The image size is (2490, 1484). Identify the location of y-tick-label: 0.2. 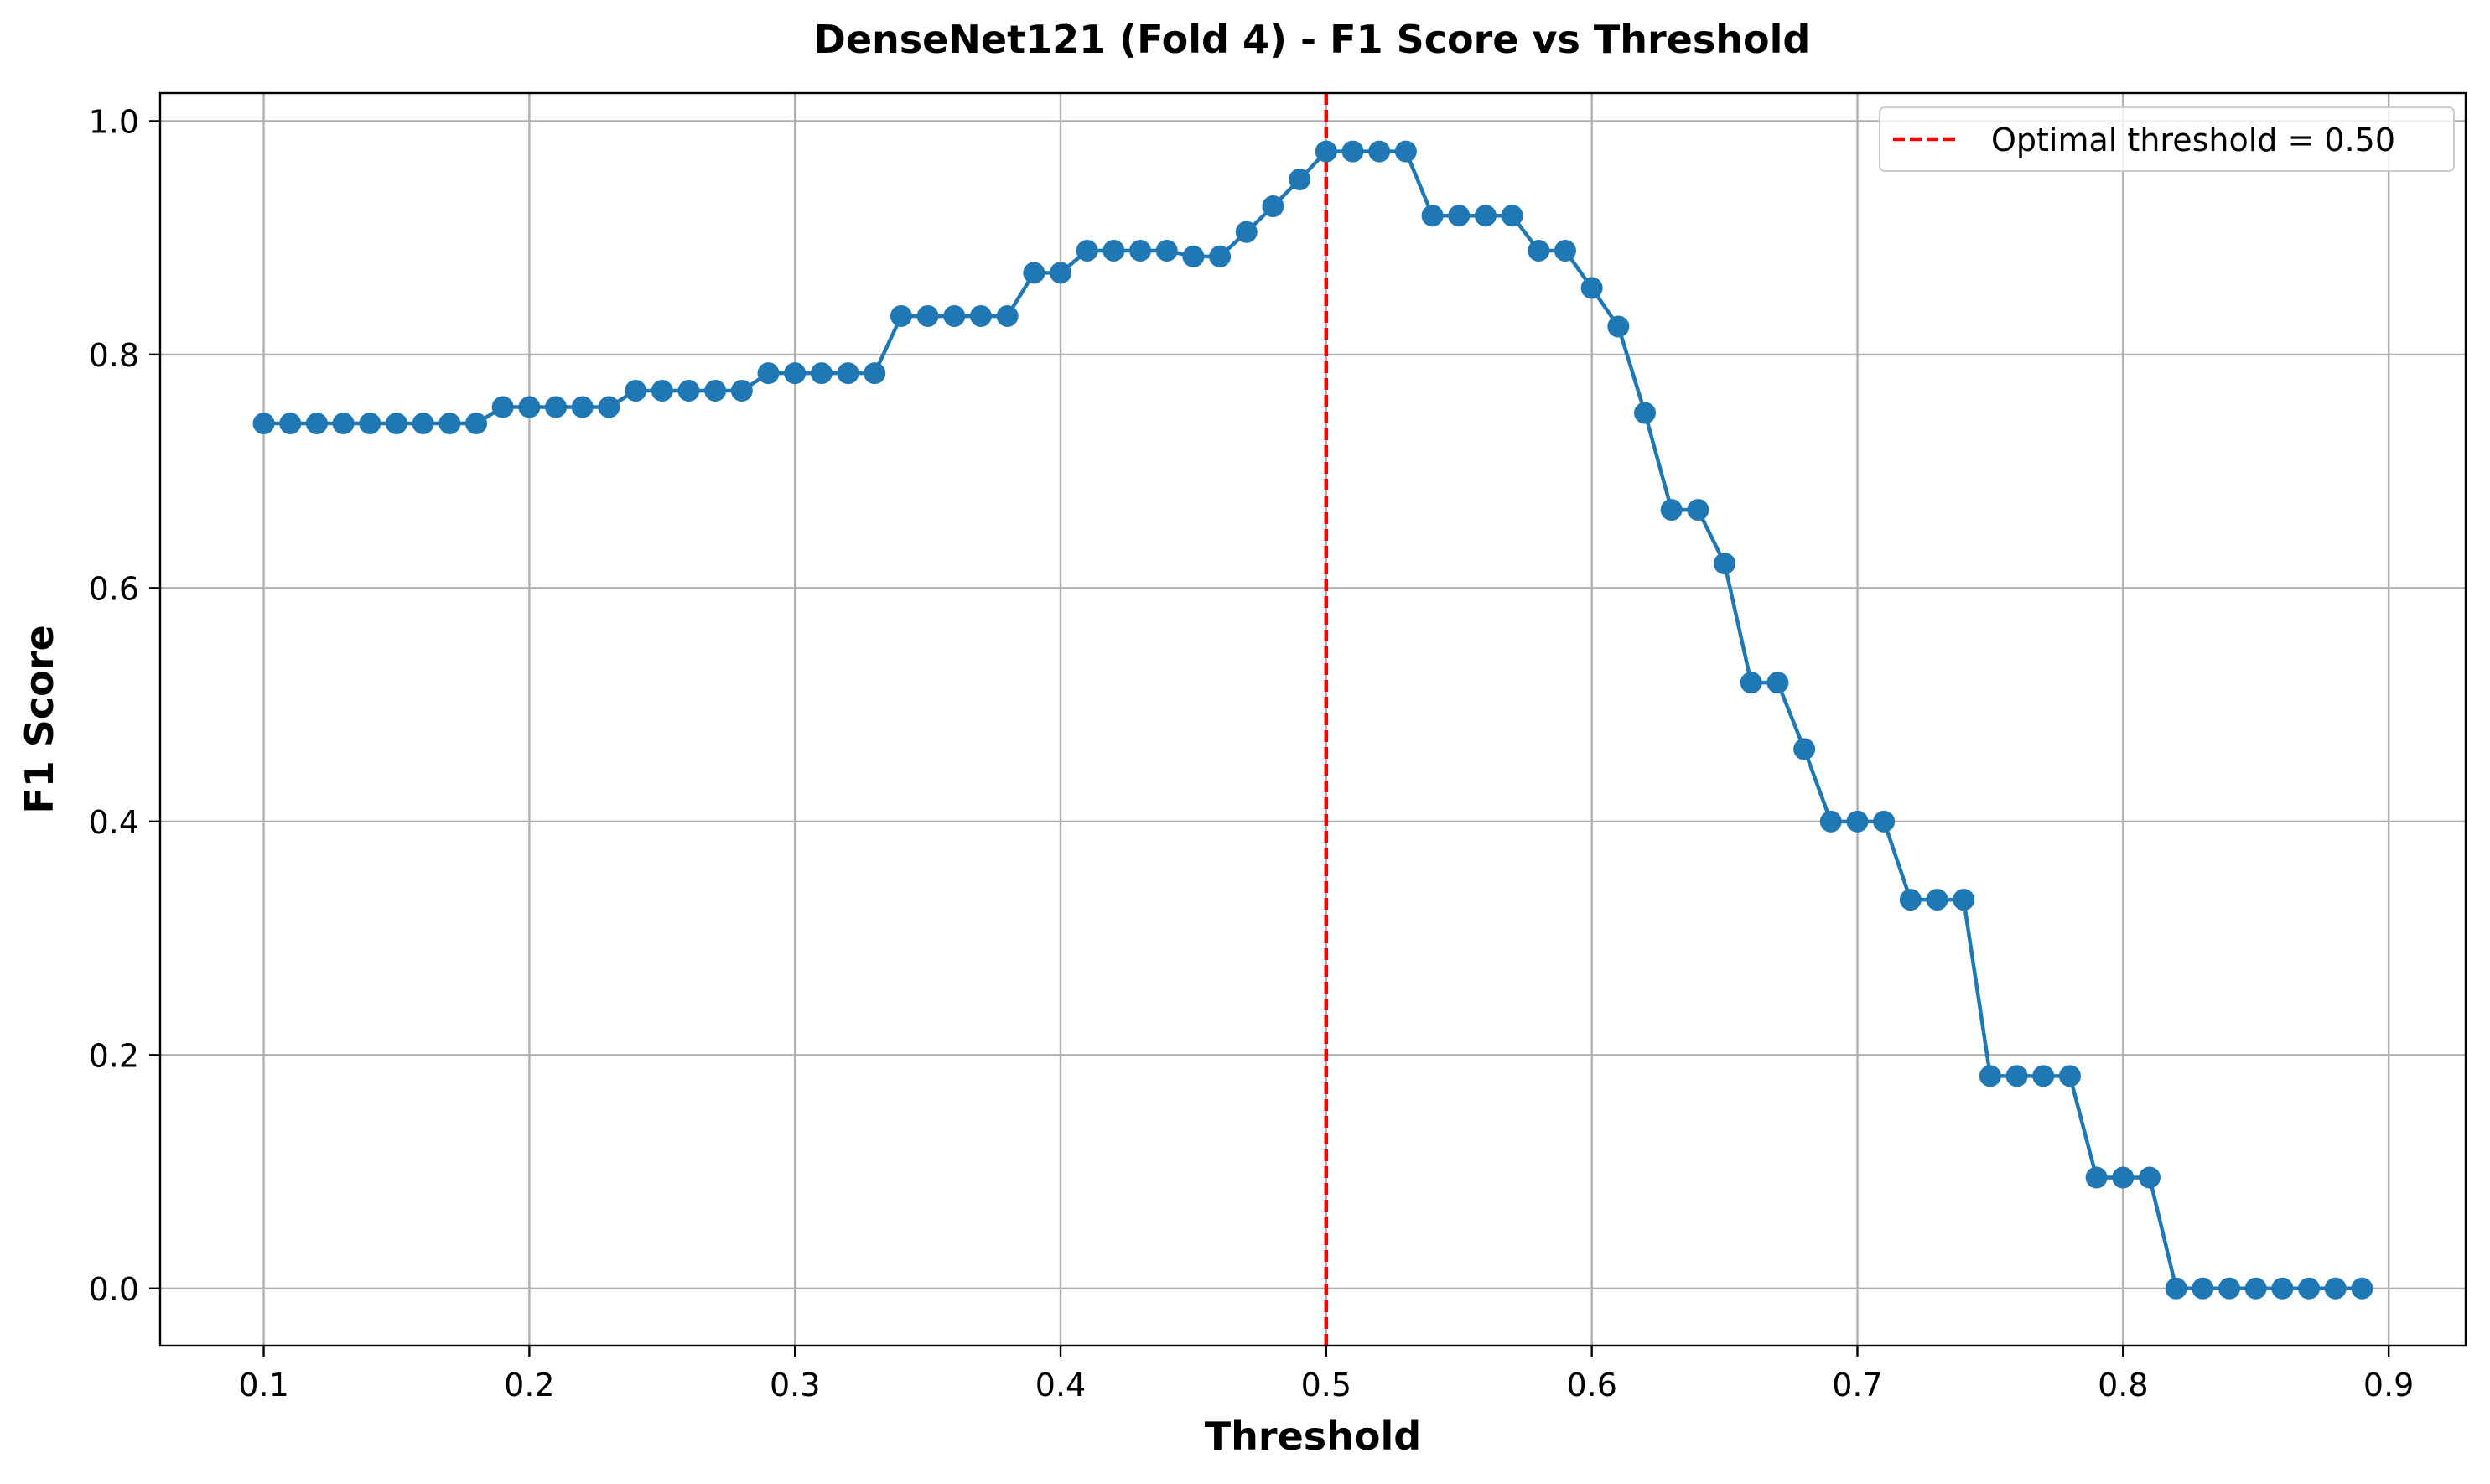
(114, 1055).